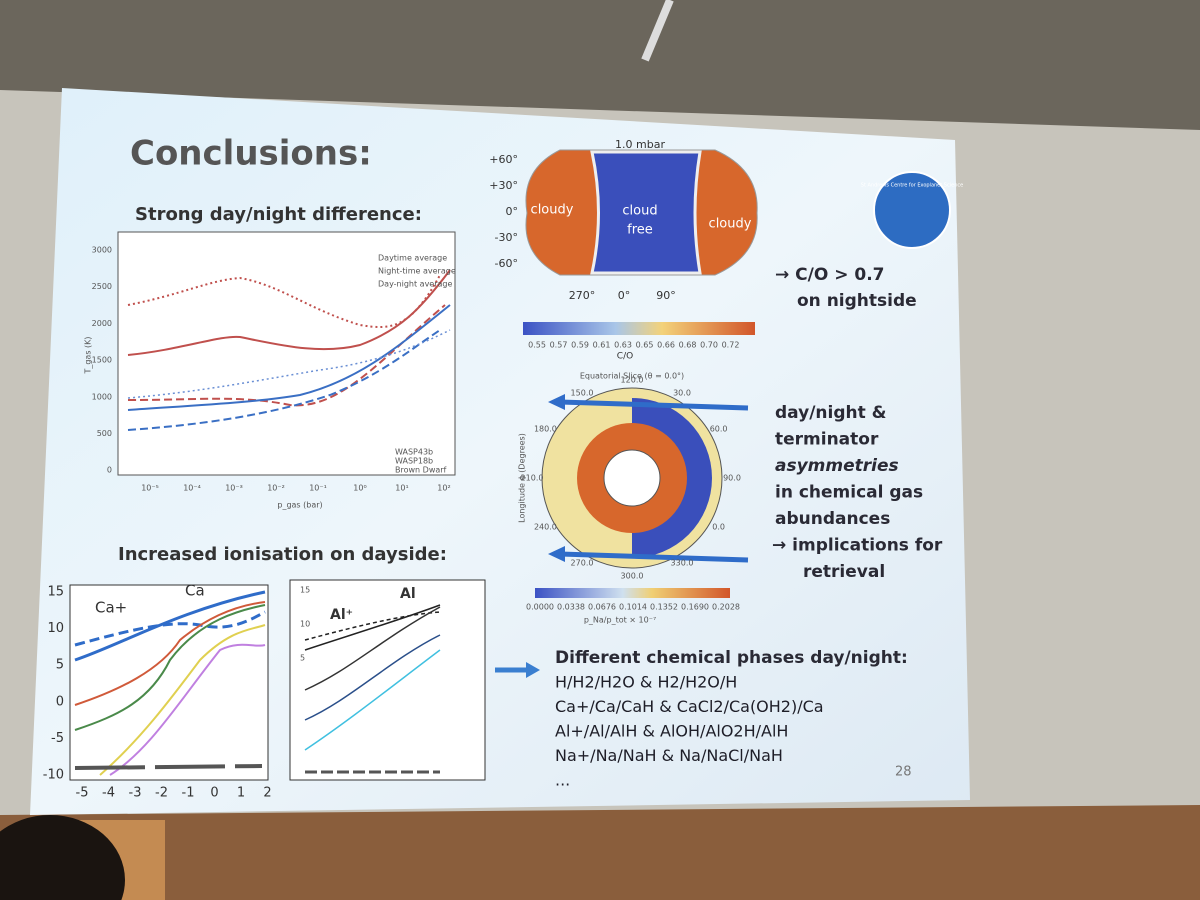  What do you see at coordinates (844, 572) in the screenshot?
I see `note: retrieval` at bounding box center [844, 572].